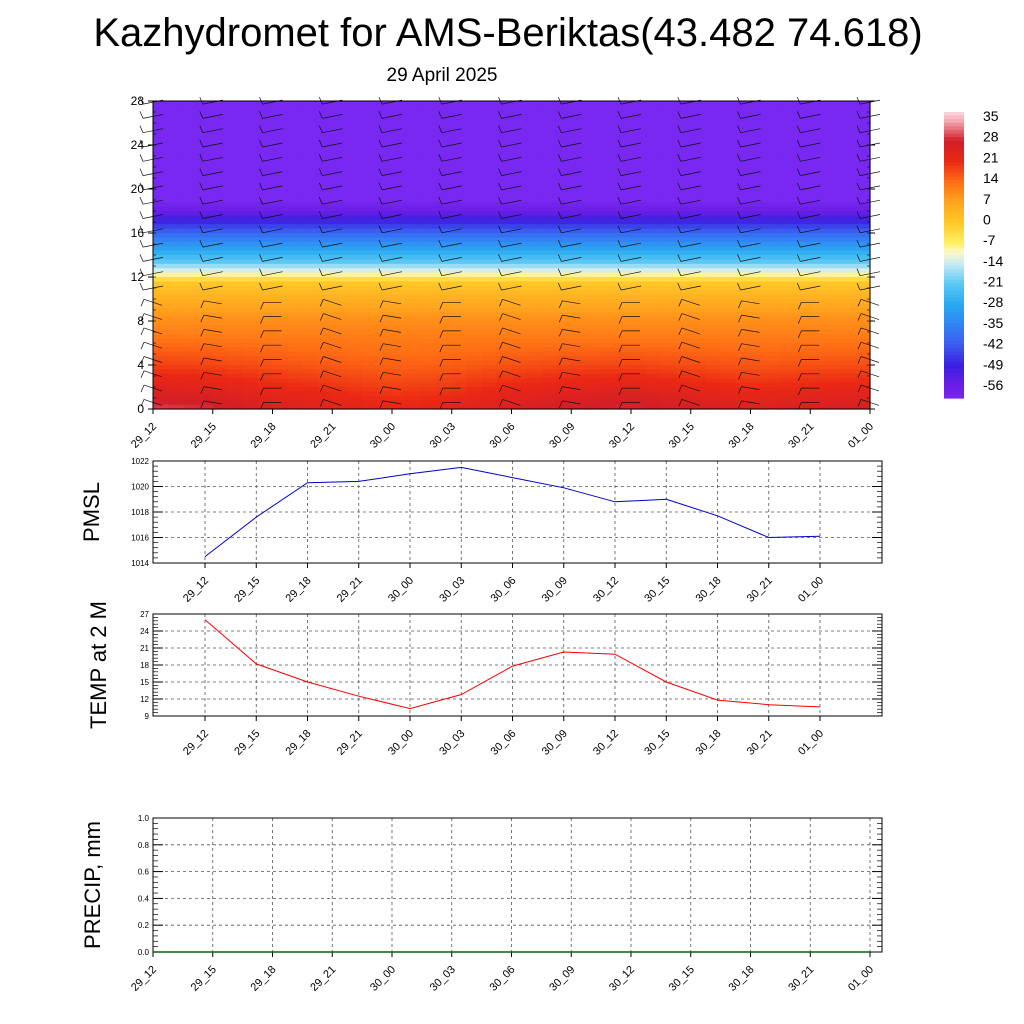  Describe the element at coordinates (138, 145) in the screenshot. I see `y-tick-label: 24` at that location.